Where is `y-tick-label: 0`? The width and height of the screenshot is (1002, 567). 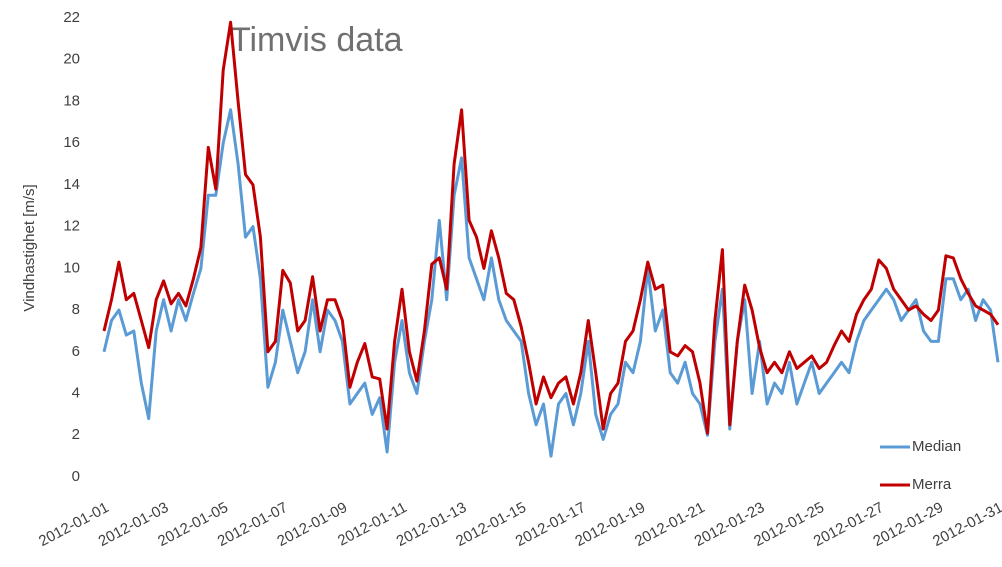 y-tick-label: 0 is located at coordinates (76, 476).